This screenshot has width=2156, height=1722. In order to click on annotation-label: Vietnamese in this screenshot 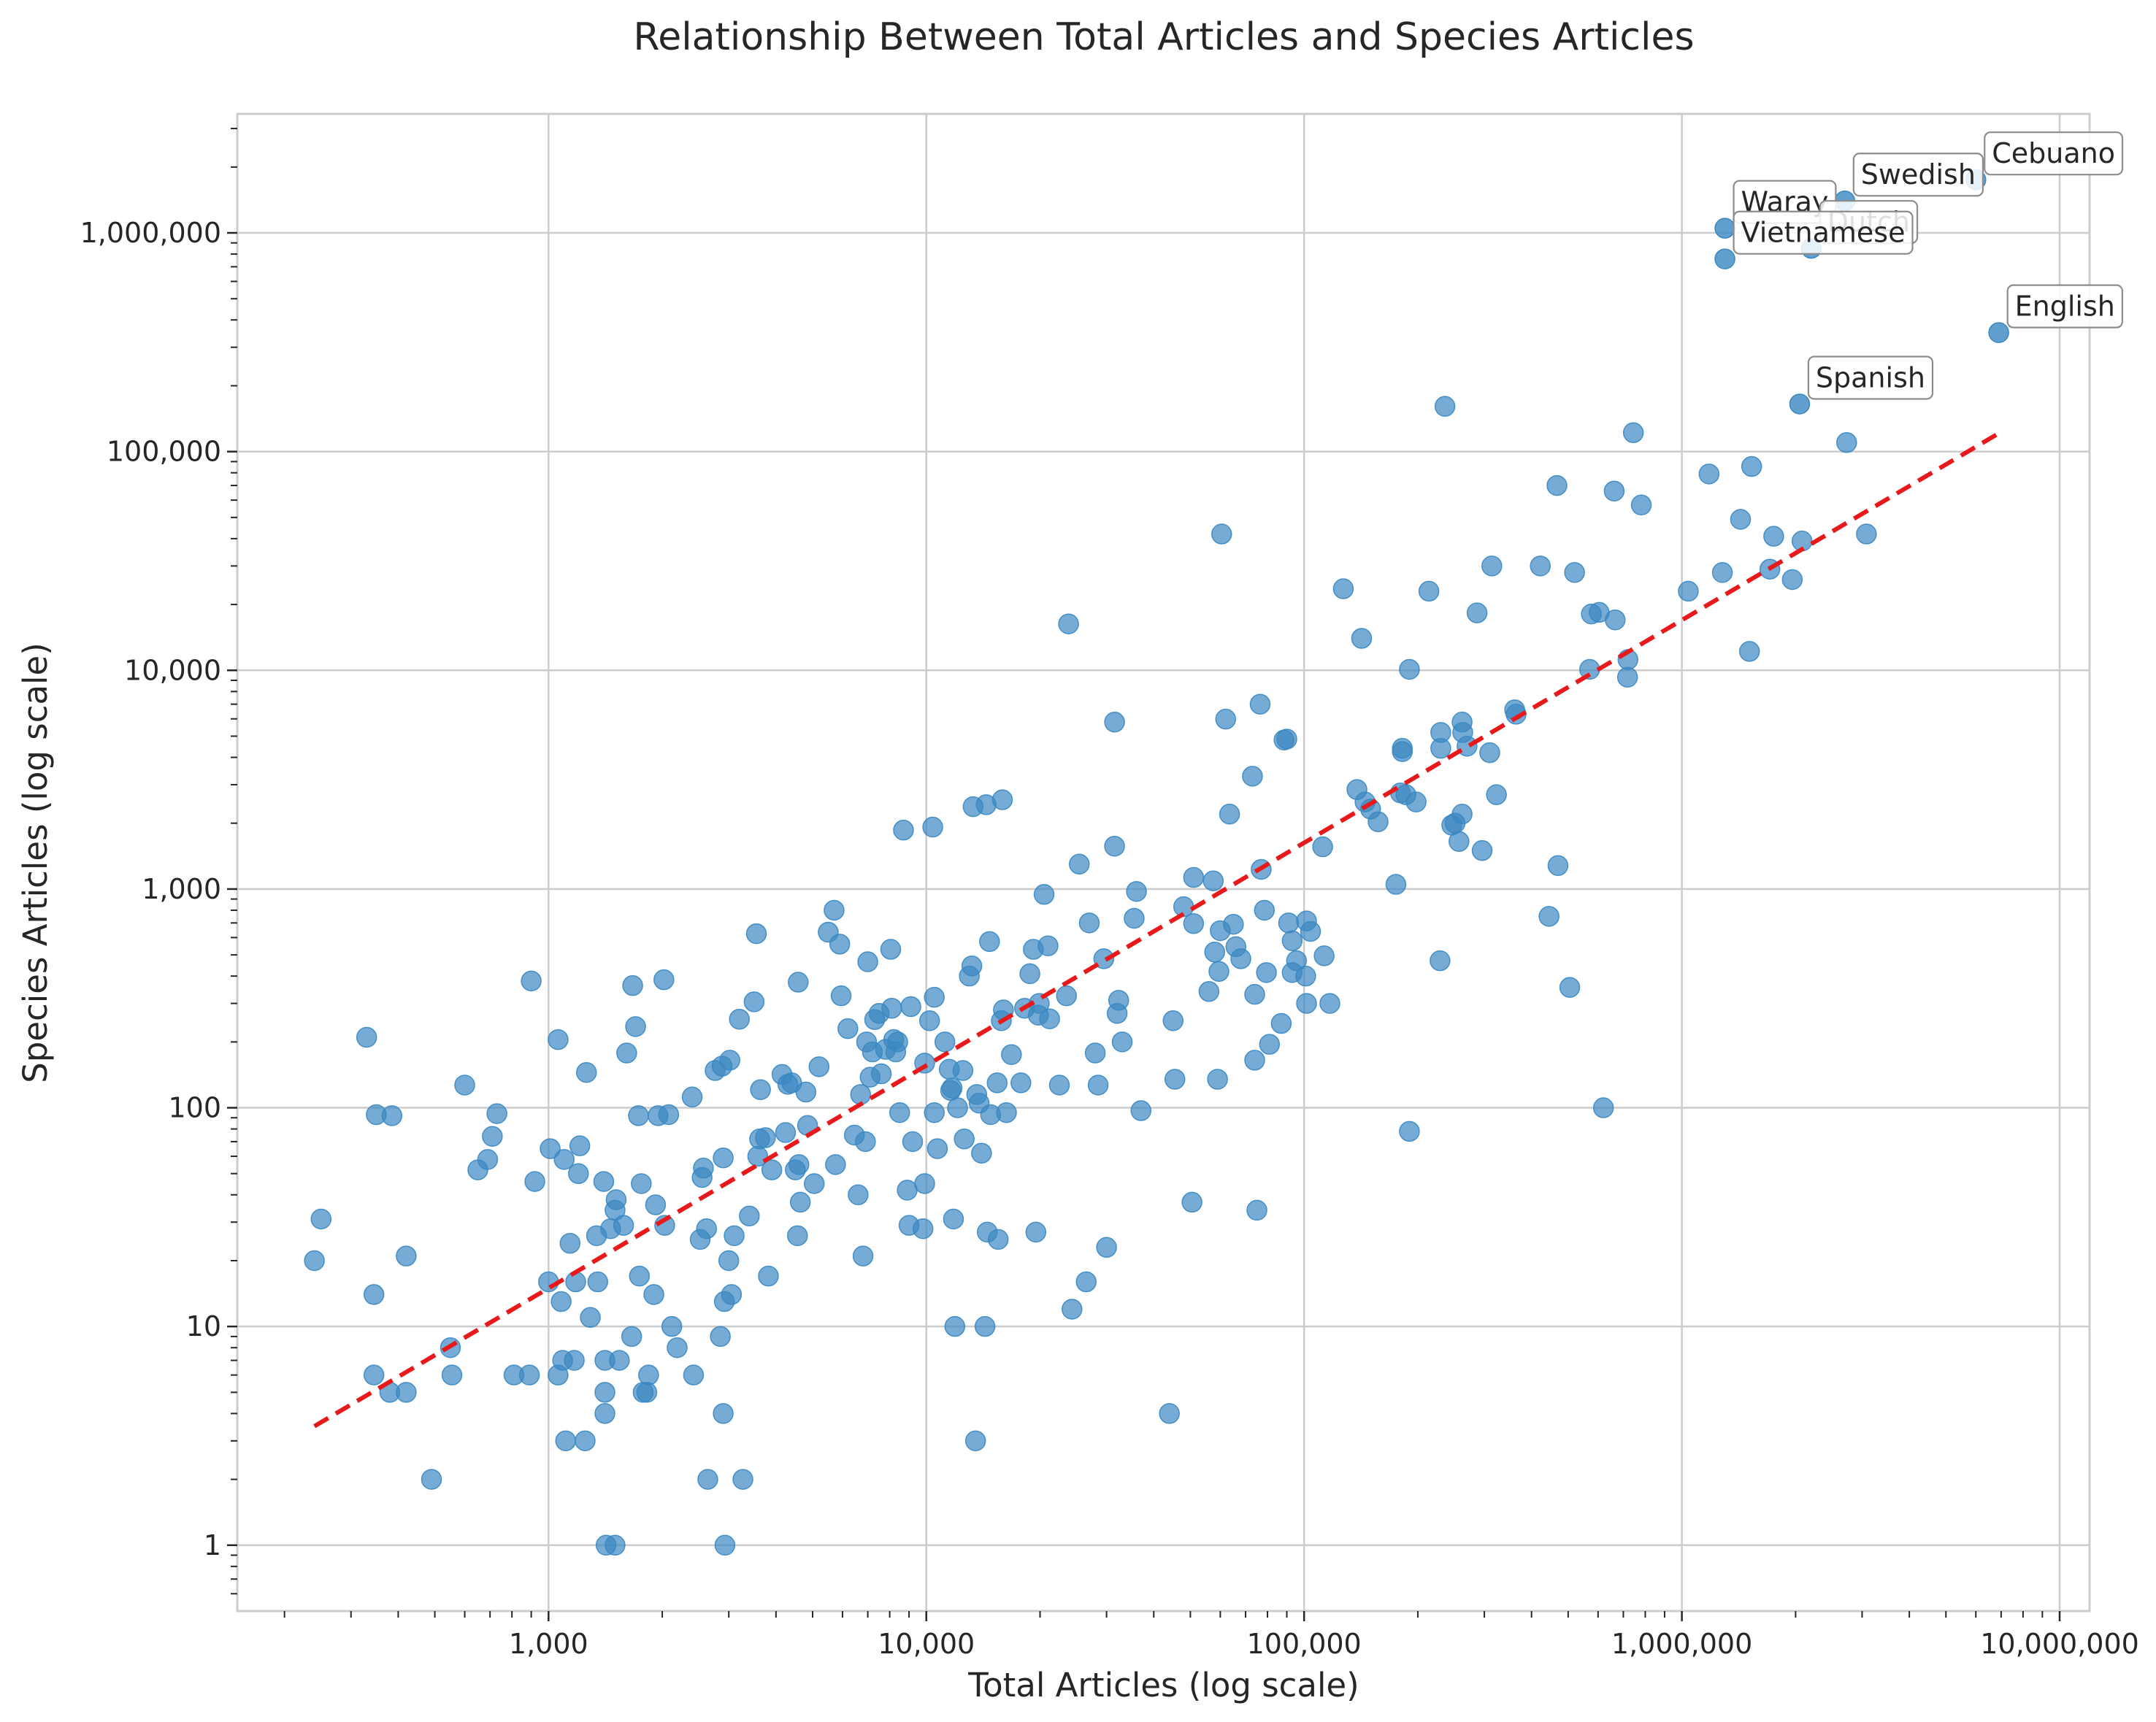, I will do `click(1823, 233)`.